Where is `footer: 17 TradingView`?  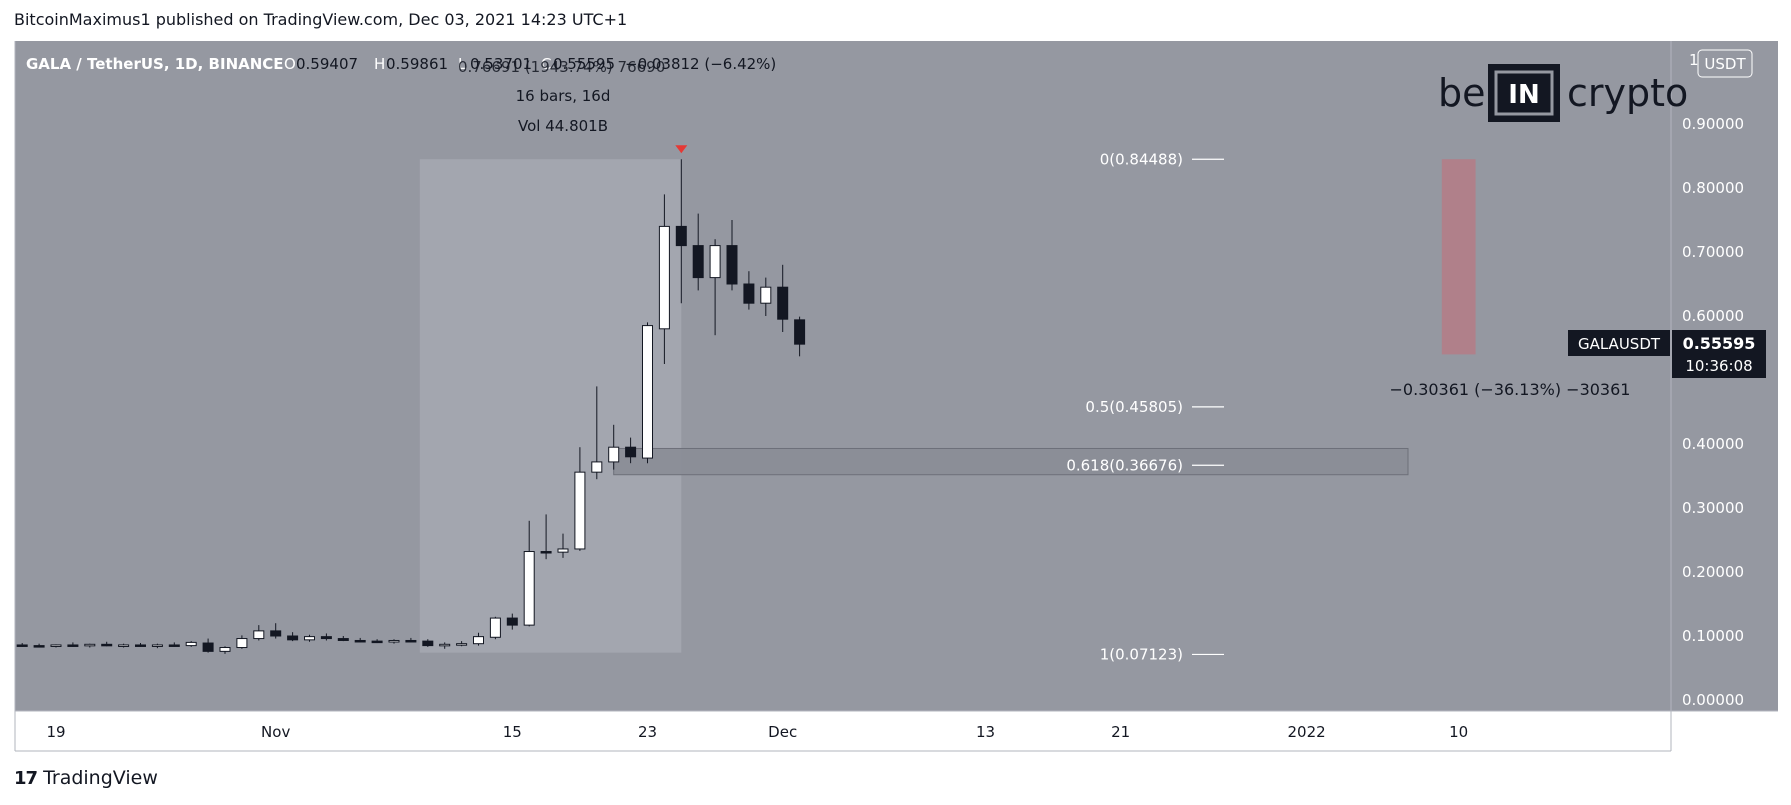
footer: 17 TradingView is located at coordinates (86, 778).